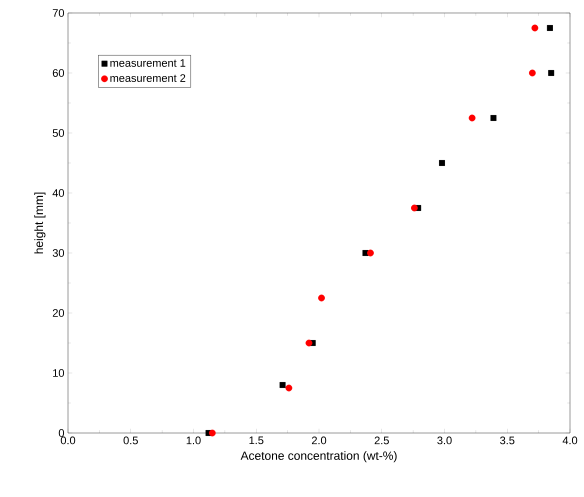  I want to click on x-tick-label: 4.0, so click(570, 440).